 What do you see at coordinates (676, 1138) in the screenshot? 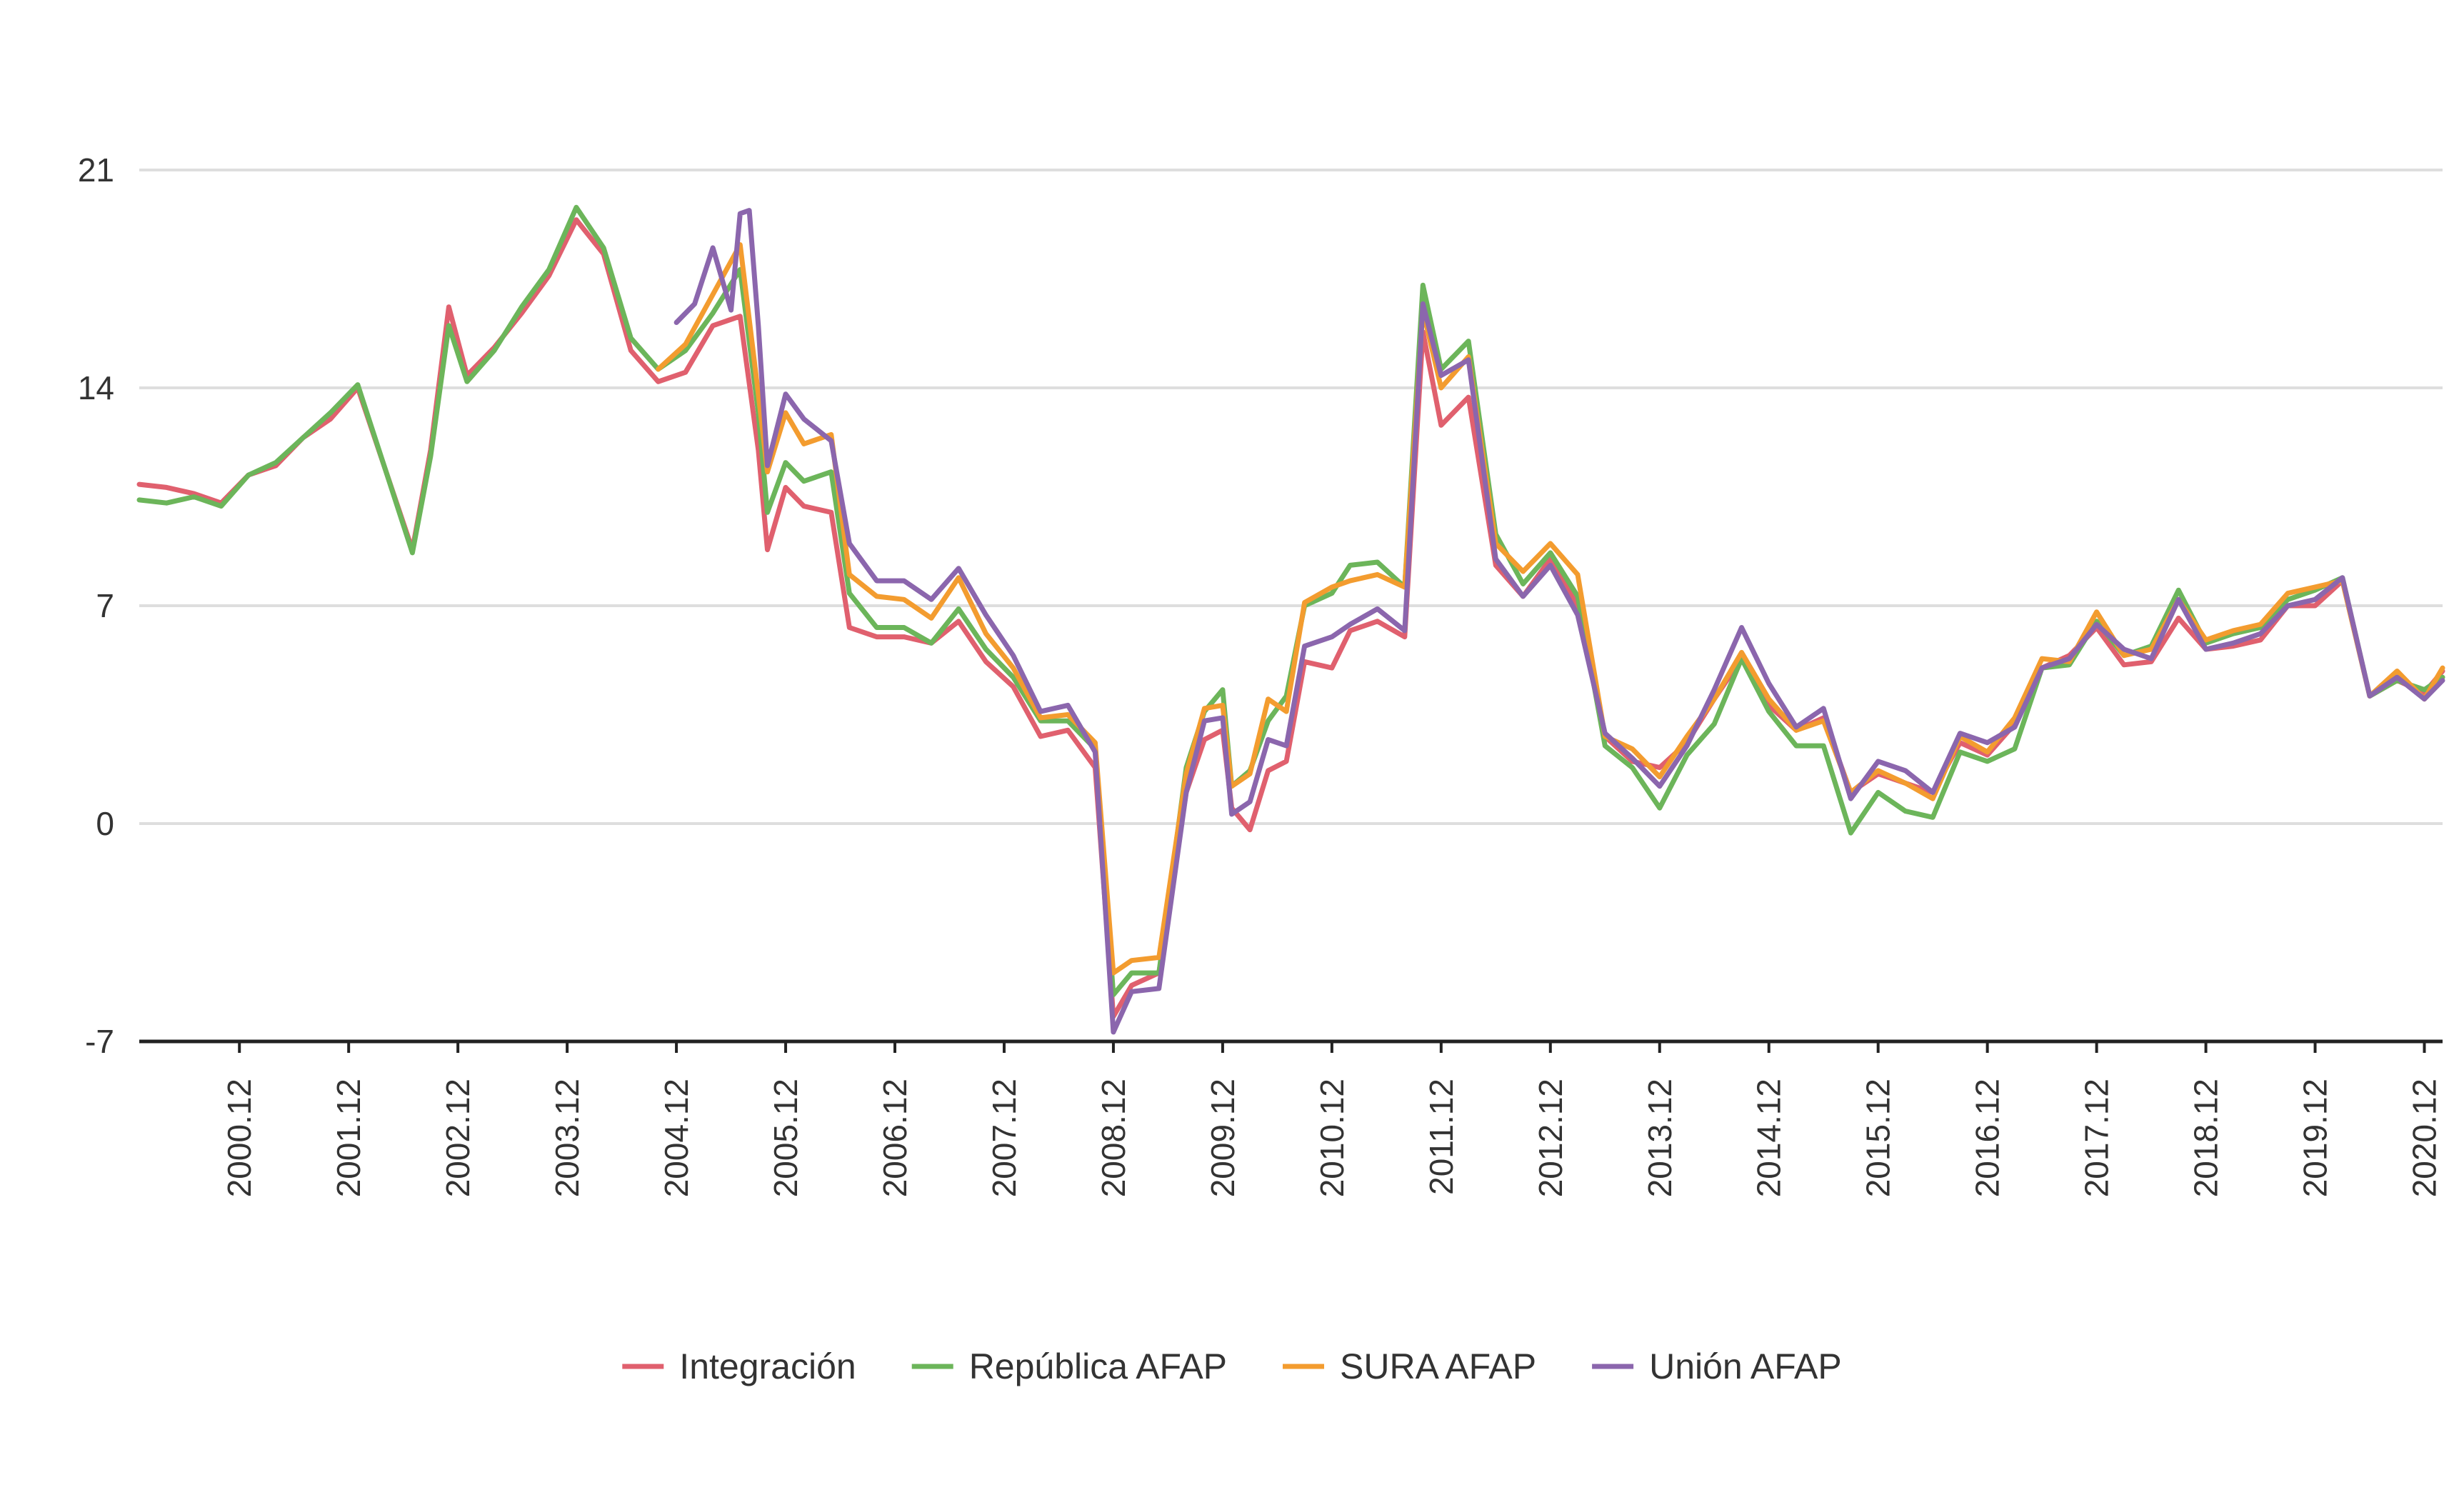
I see `x-tick-label: 2004.12` at bounding box center [676, 1138].